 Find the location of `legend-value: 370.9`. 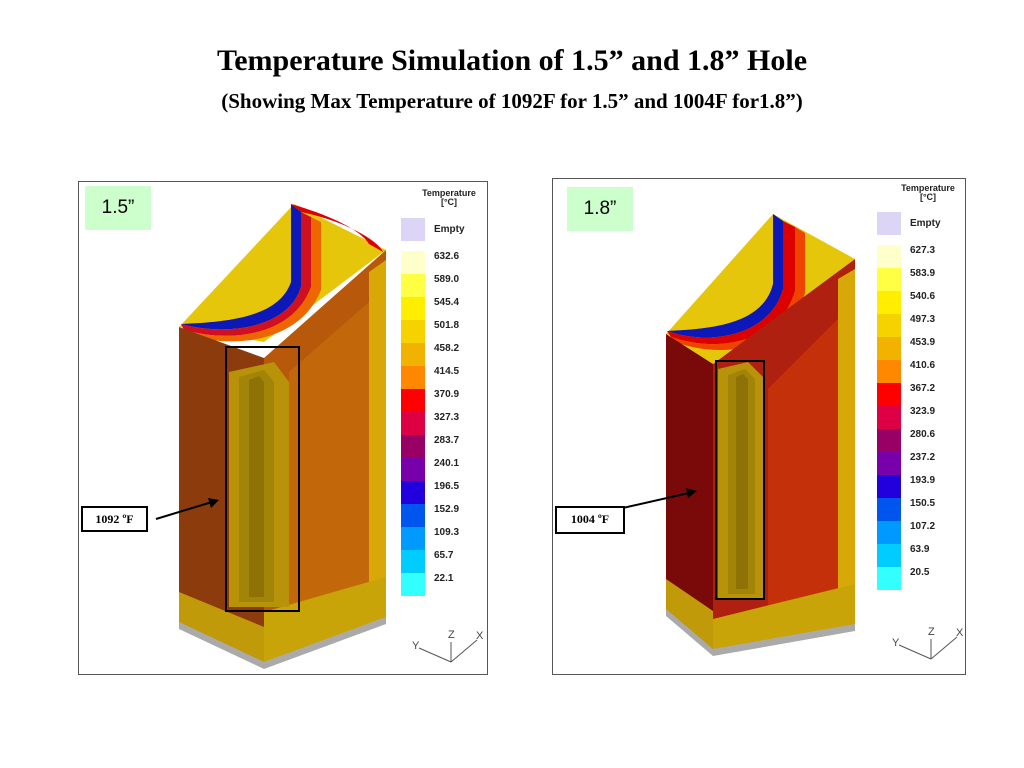

legend-value: 370.9 is located at coordinates (447, 394).